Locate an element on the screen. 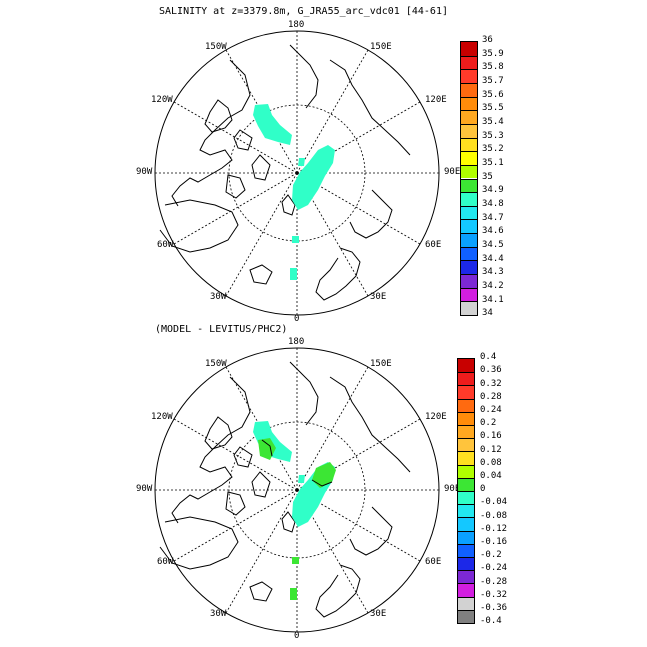 This screenshot has width=647, height=647. colorbar-tick: -0.32 is located at coordinates (494, 595).